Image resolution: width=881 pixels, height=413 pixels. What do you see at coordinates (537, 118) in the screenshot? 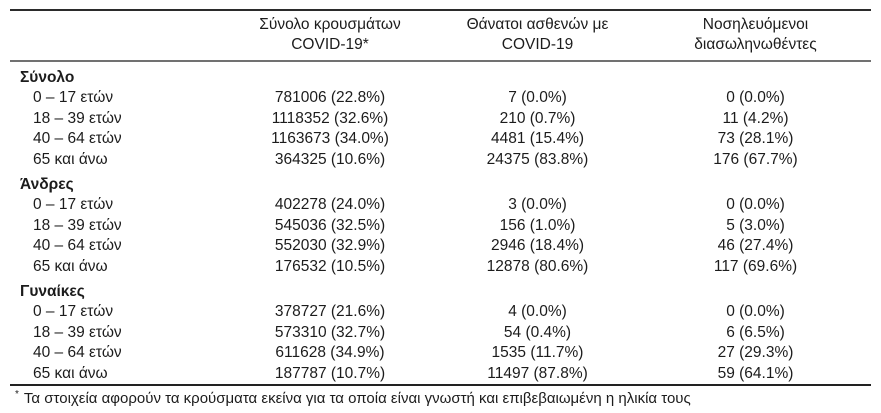
I see `deaths-value: 210 (0.7%)` at bounding box center [537, 118].